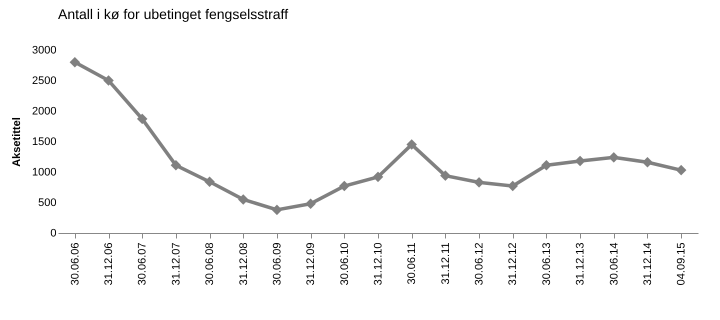  I want to click on x-tick-label: 31.12.07, so click(176, 264).